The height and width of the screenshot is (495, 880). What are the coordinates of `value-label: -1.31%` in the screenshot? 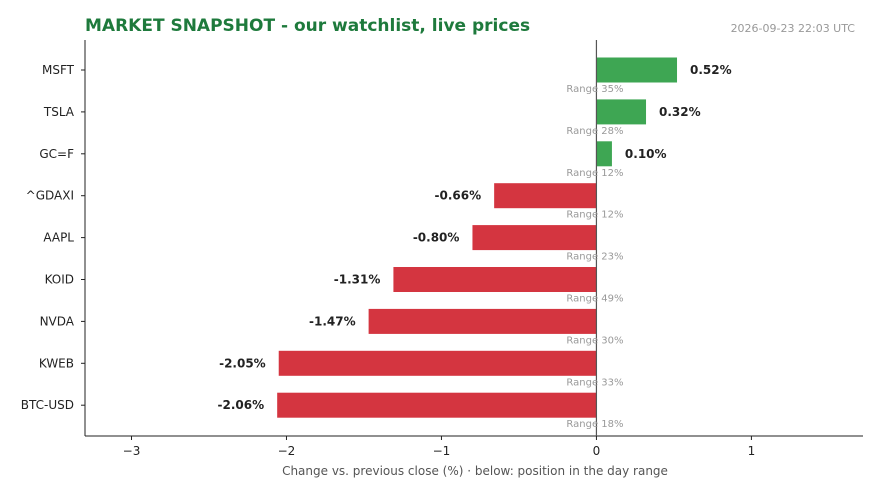 It's located at (357, 280).